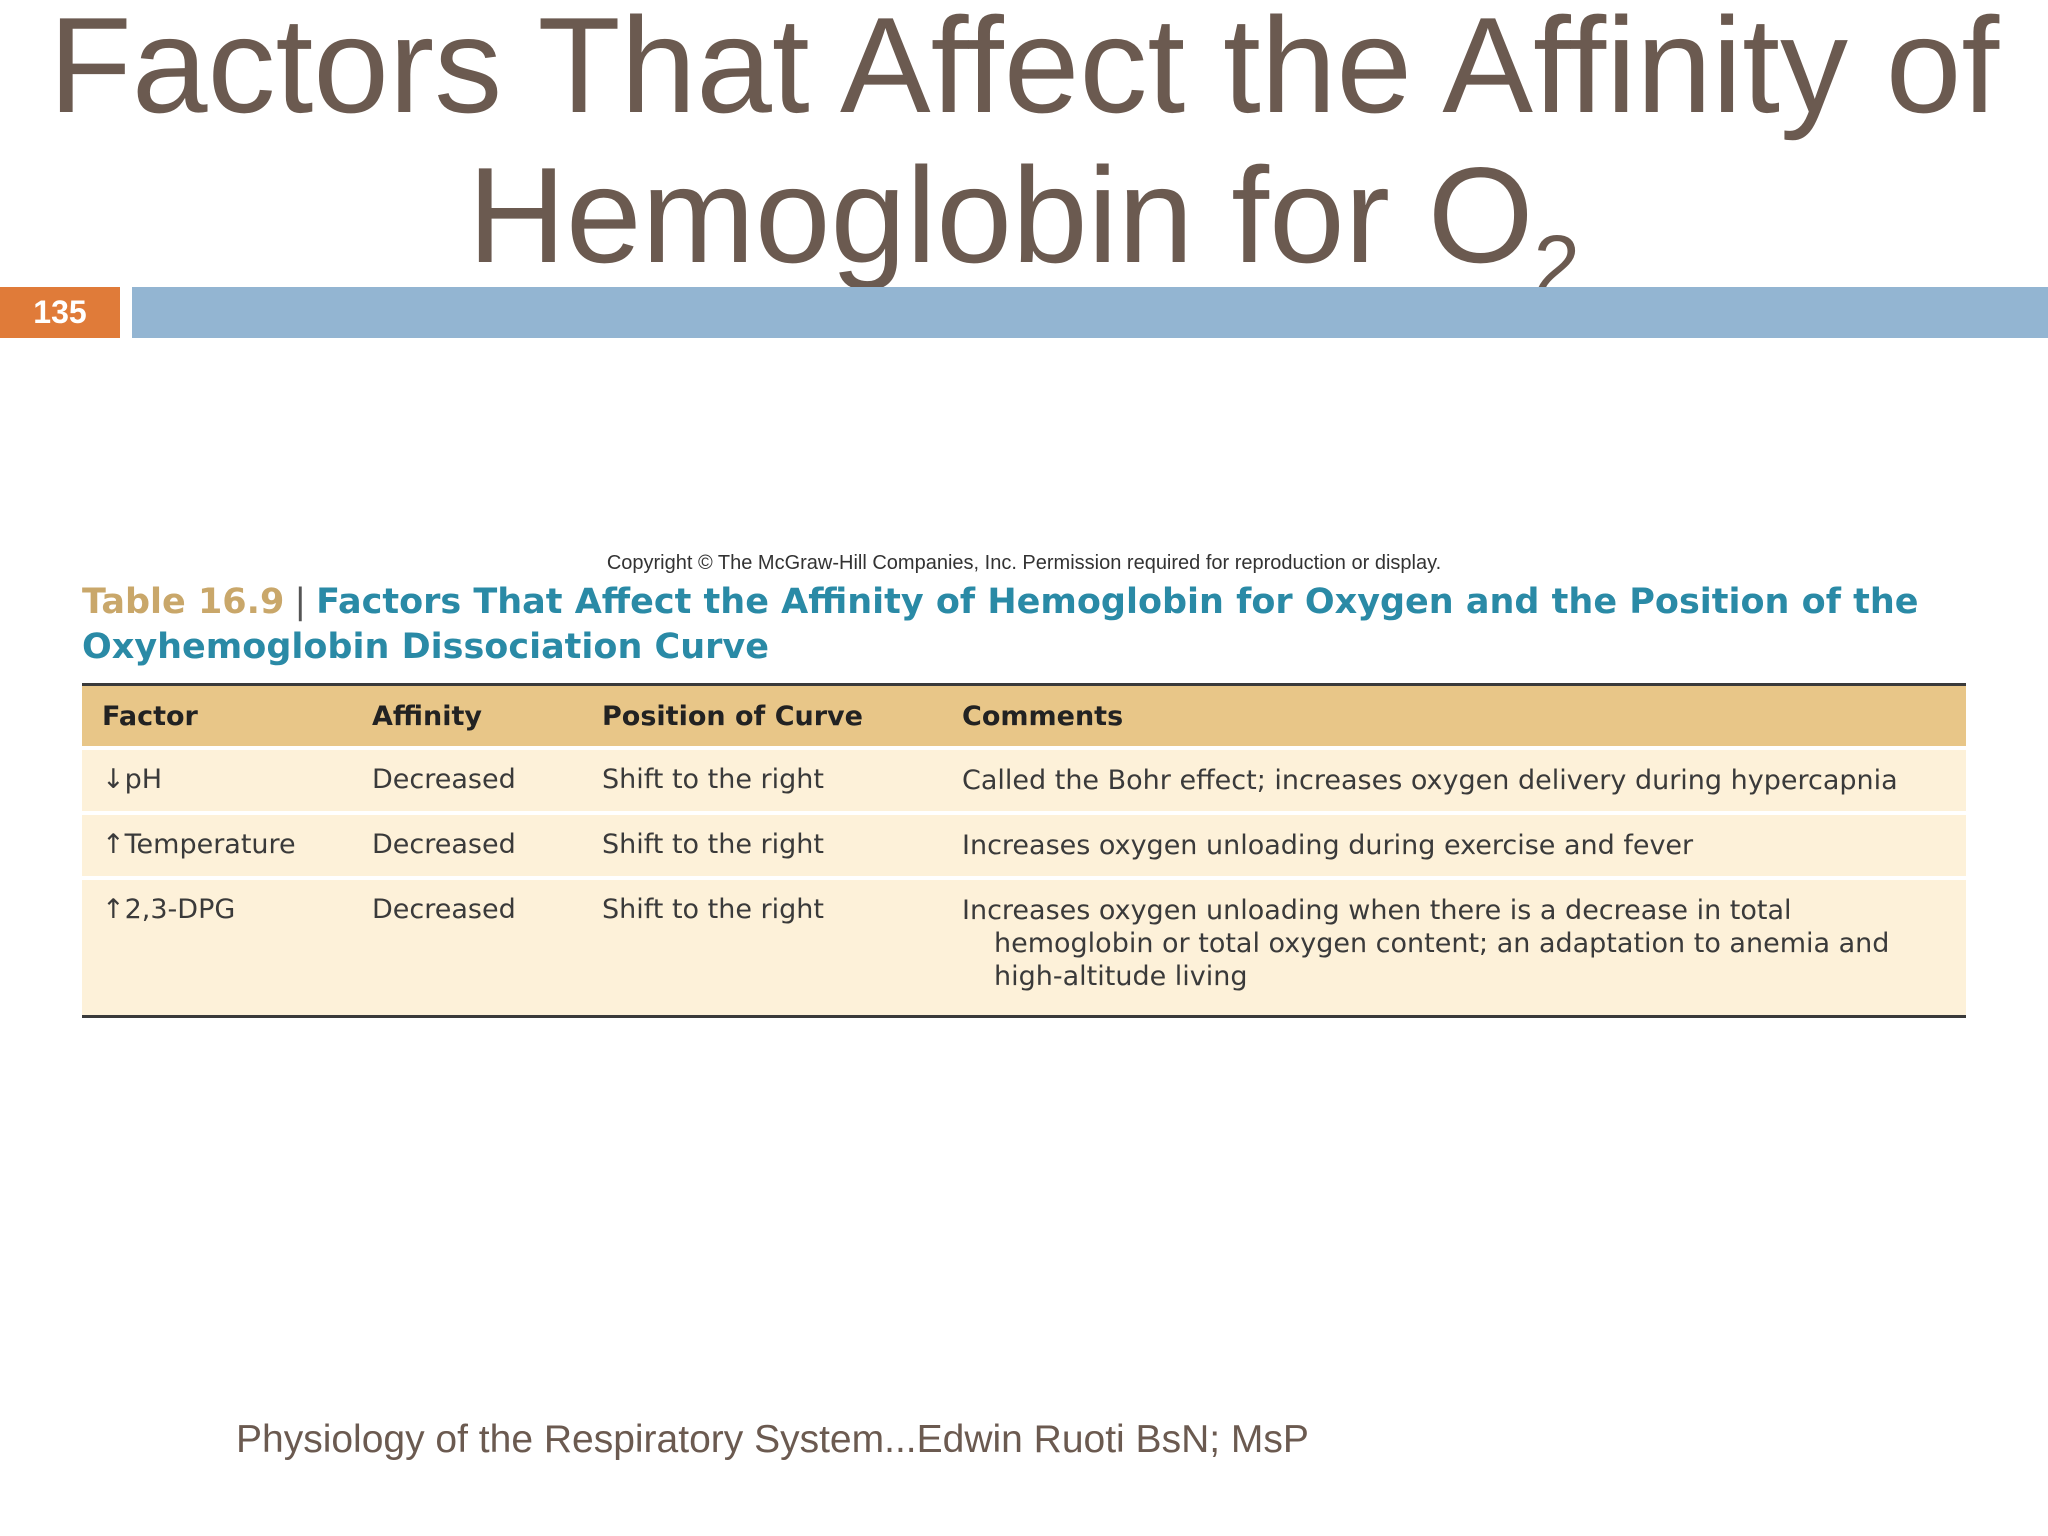 The width and height of the screenshot is (2048, 1536). I want to click on table-number: Table 16.9, so click(183, 602).